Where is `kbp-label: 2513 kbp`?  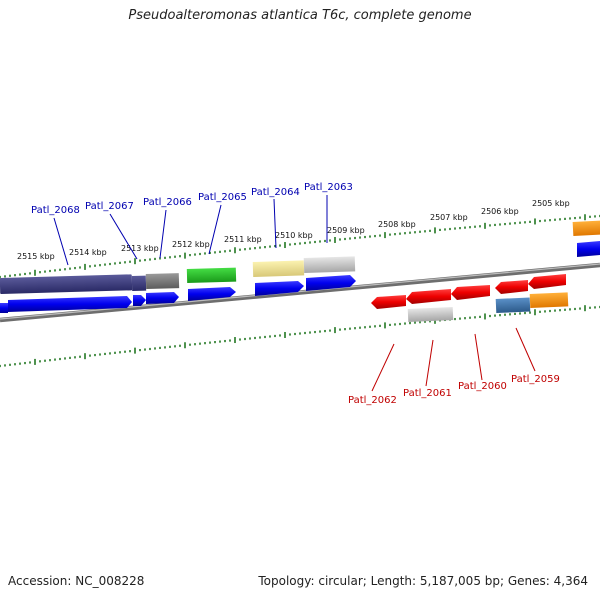
kbp-label: 2513 kbp is located at coordinates (140, 248).